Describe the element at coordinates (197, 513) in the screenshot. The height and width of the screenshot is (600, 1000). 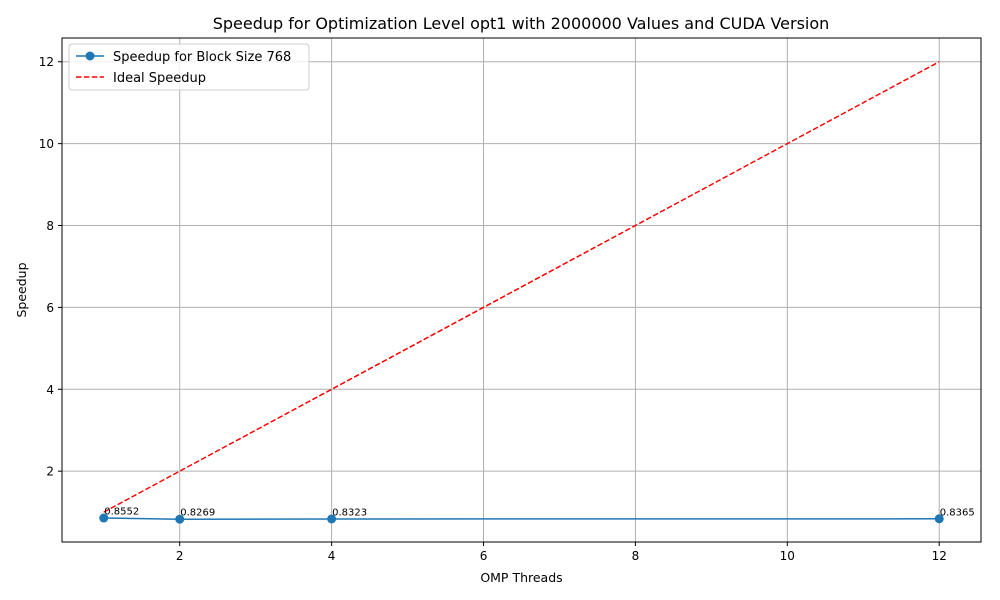
I see `data-label: 0.8269` at that location.